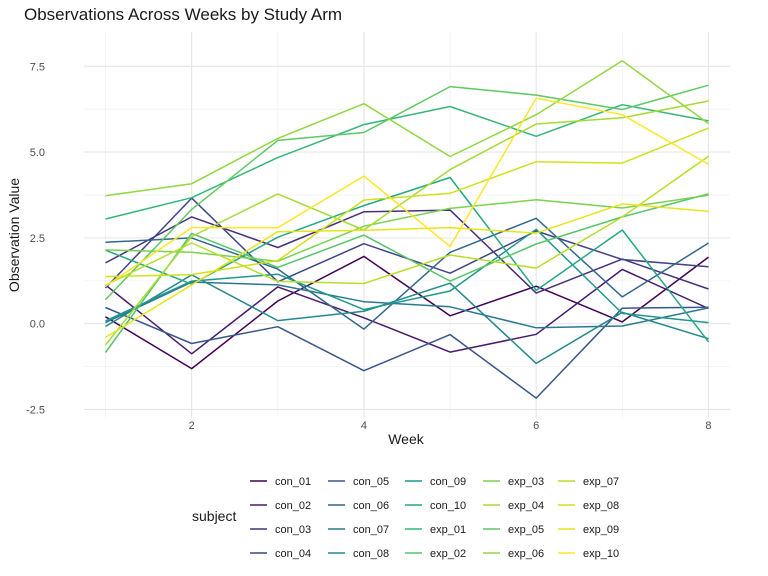 This screenshot has width=768, height=576. Describe the element at coordinates (448, 482) in the screenshot. I see `legend-label: con_09` at that location.